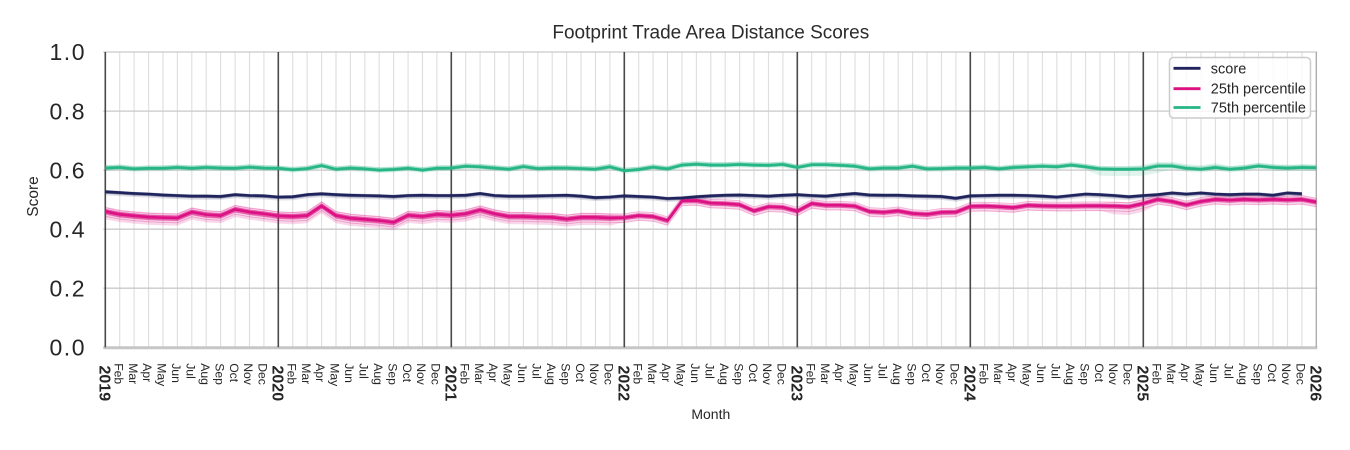  What do you see at coordinates (449, 384) in the screenshot?
I see `svg-text: 2021` at bounding box center [449, 384].